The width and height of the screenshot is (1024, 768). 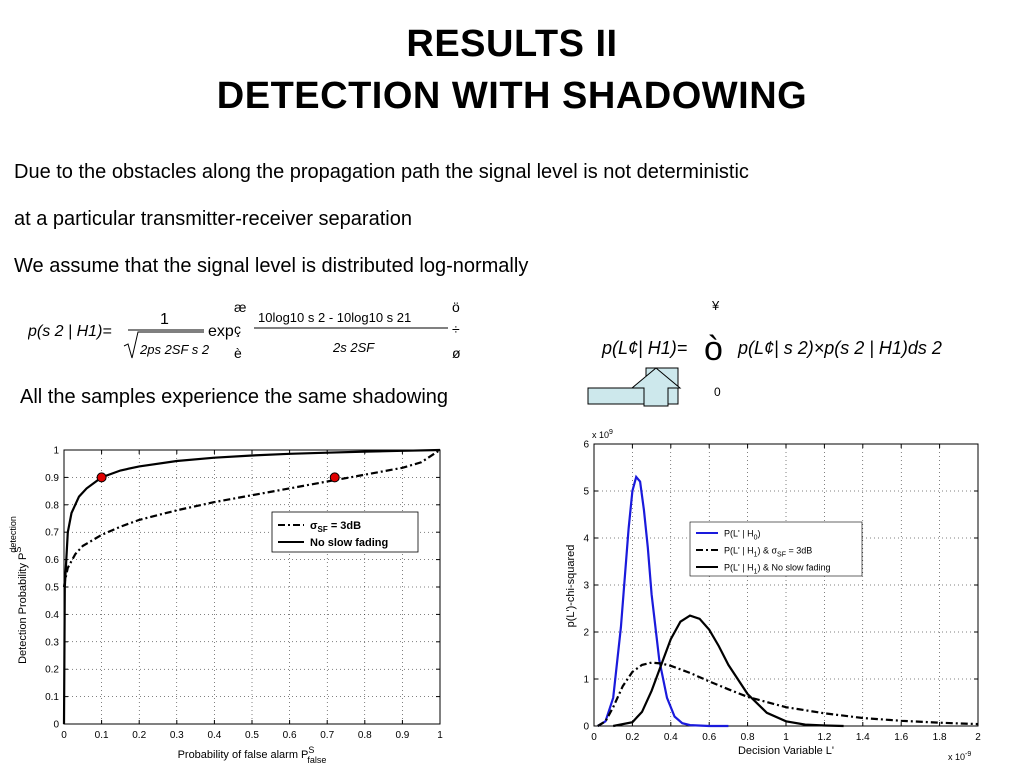 I want to click on slide-title-line2: DETECTION WITH SHADOWING, so click(x=512, y=96).